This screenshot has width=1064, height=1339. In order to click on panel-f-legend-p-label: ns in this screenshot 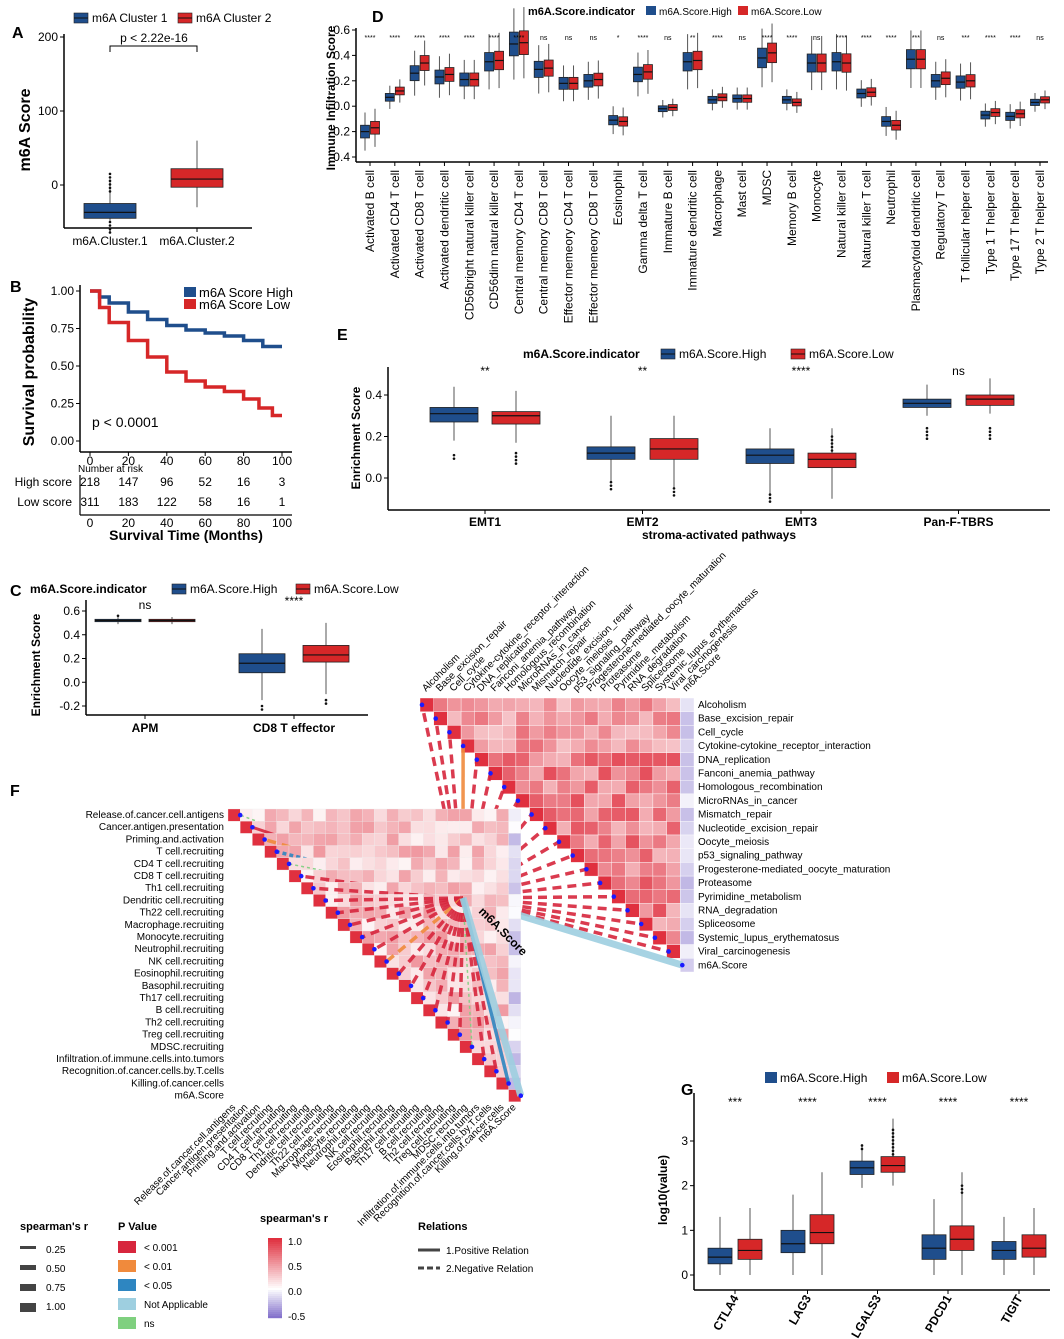, I will do `click(149, 1324)`.